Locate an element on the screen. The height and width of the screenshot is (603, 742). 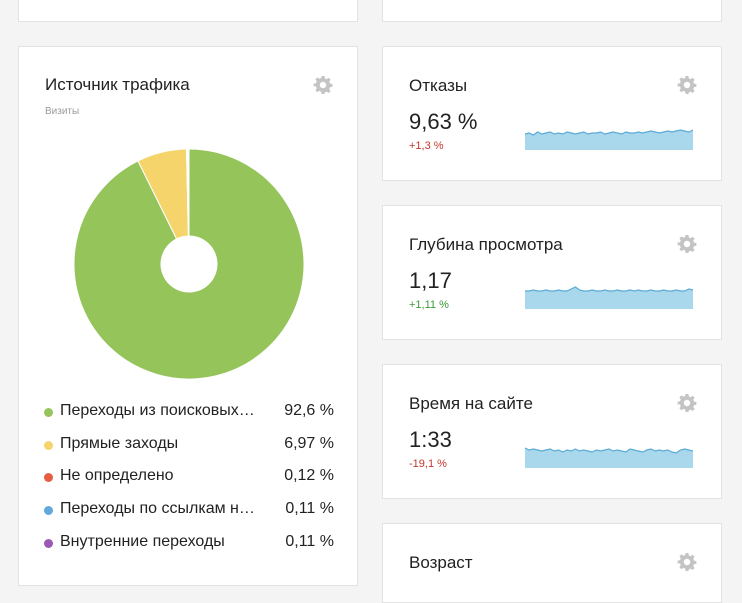
legend-label: Переходы по ссылкам на сайтах is located at coordinates (157, 508).